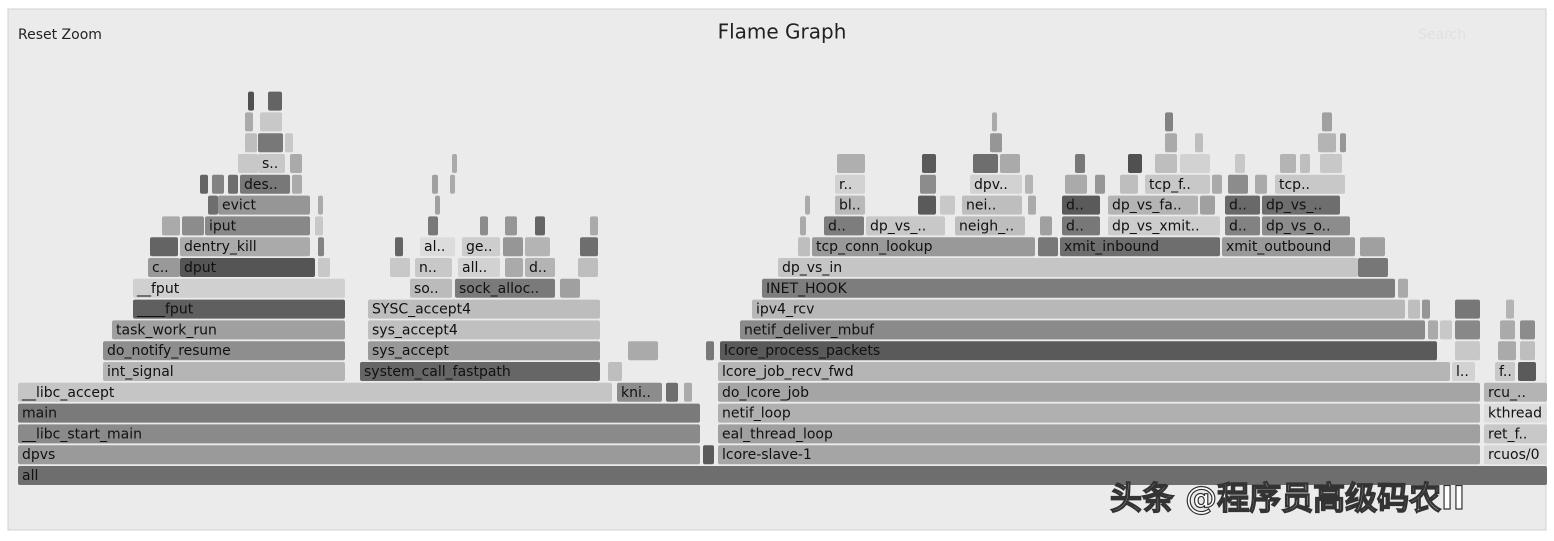 Image resolution: width=1554 pixels, height=541 pixels. What do you see at coordinates (874, 247) in the screenshot?
I see `frame-label: tcp_conn_lookup` at bounding box center [874, 247].